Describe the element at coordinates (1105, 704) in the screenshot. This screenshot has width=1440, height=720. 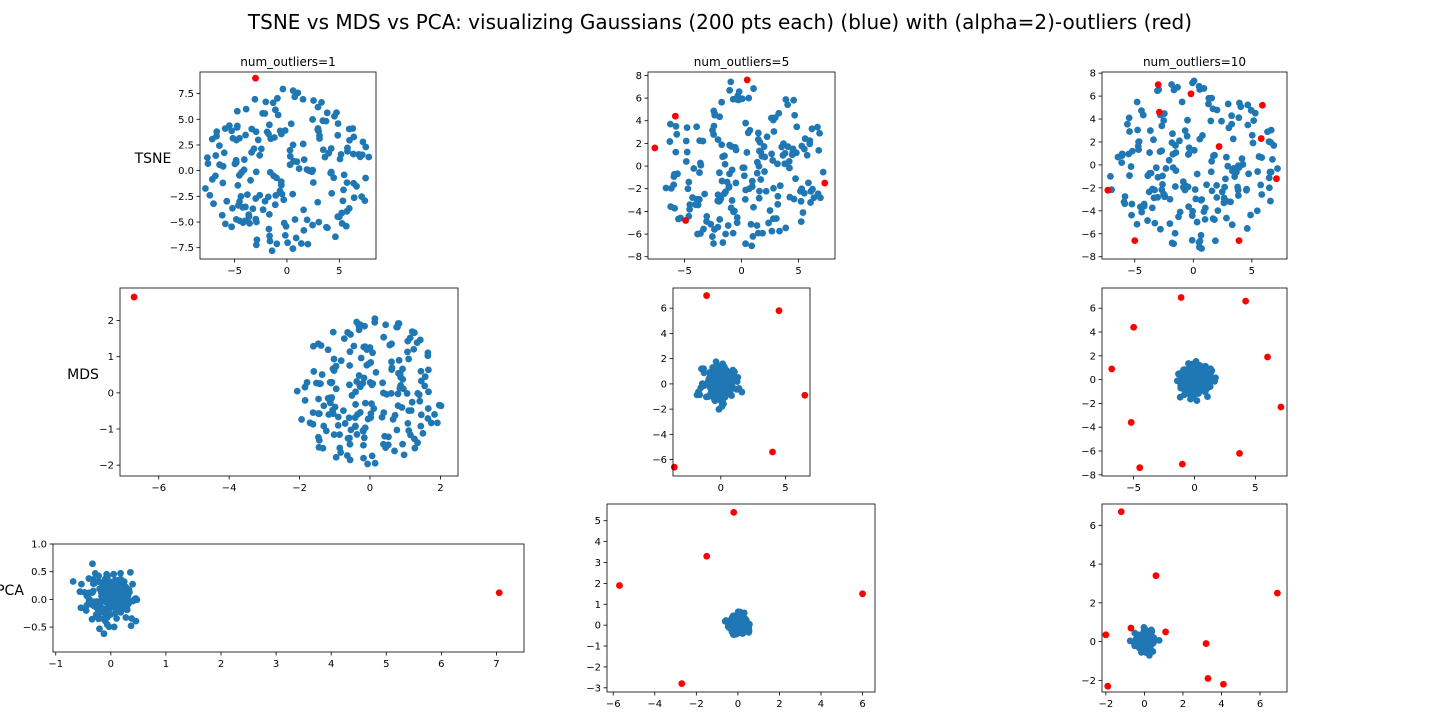
I see `x-tick-label: −2` at that location.